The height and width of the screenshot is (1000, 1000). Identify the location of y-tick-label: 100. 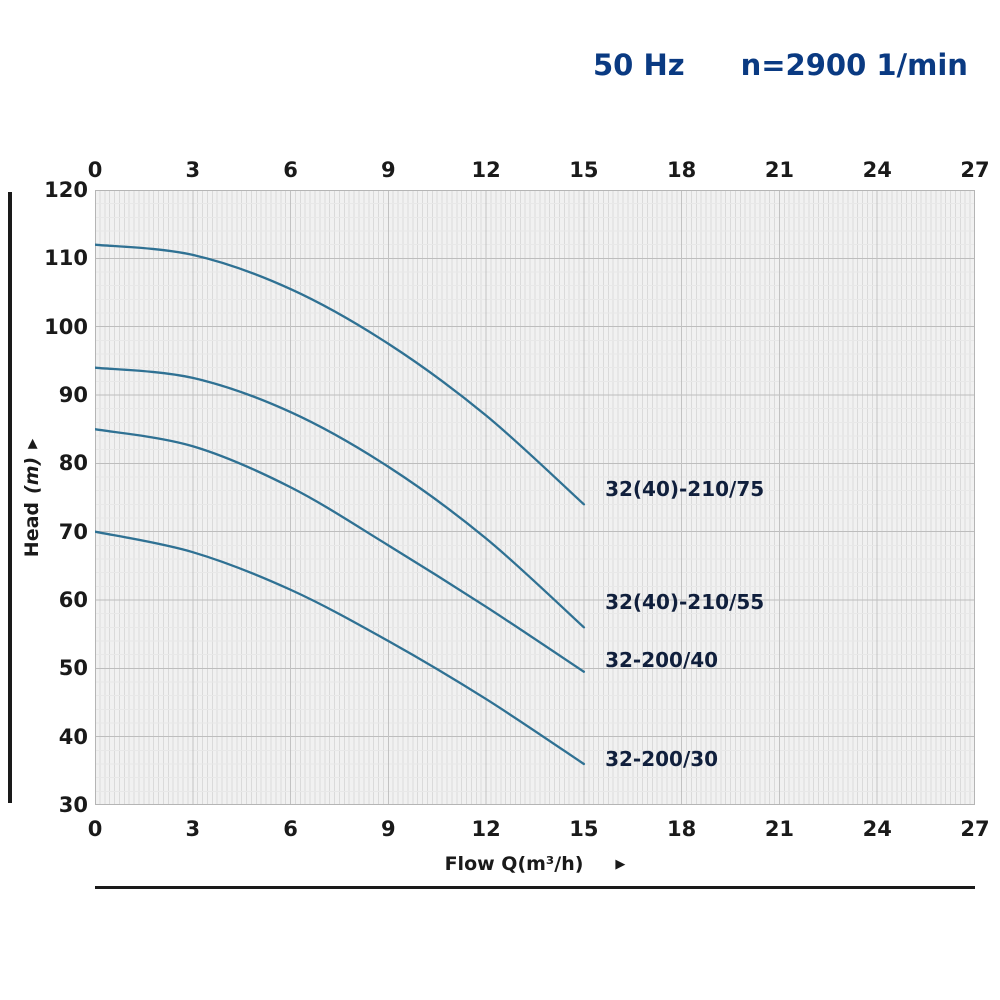
(66, 326).